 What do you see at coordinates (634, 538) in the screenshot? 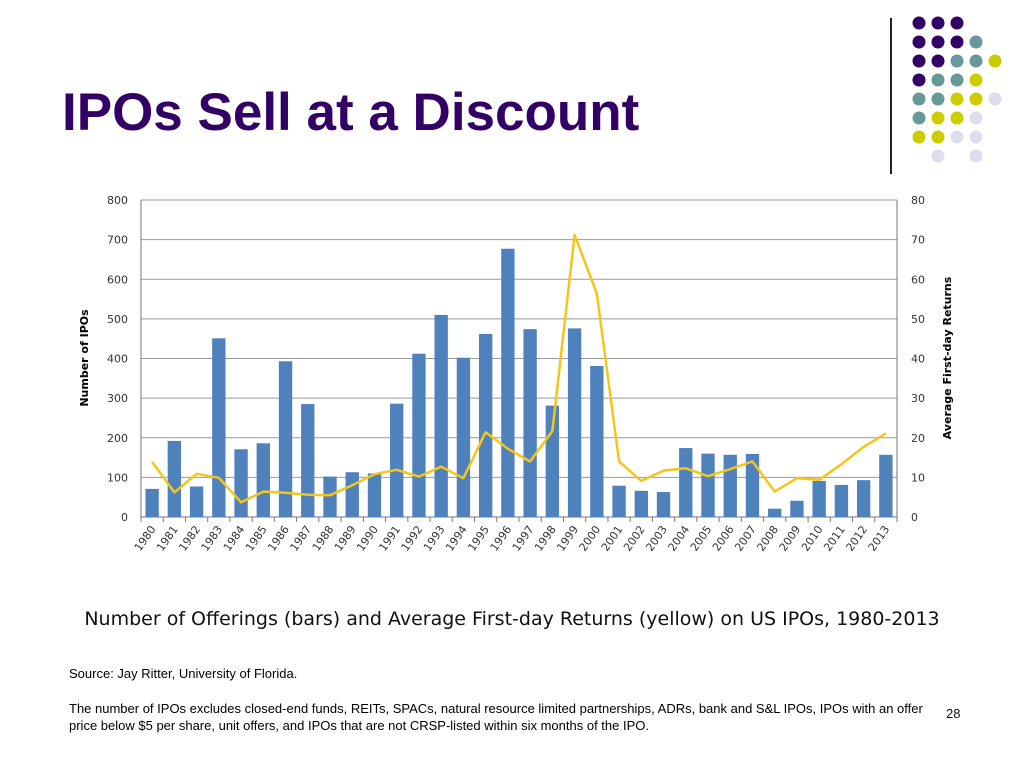
I see `x-tick-label: 2002` at bounding box center [634, 538].